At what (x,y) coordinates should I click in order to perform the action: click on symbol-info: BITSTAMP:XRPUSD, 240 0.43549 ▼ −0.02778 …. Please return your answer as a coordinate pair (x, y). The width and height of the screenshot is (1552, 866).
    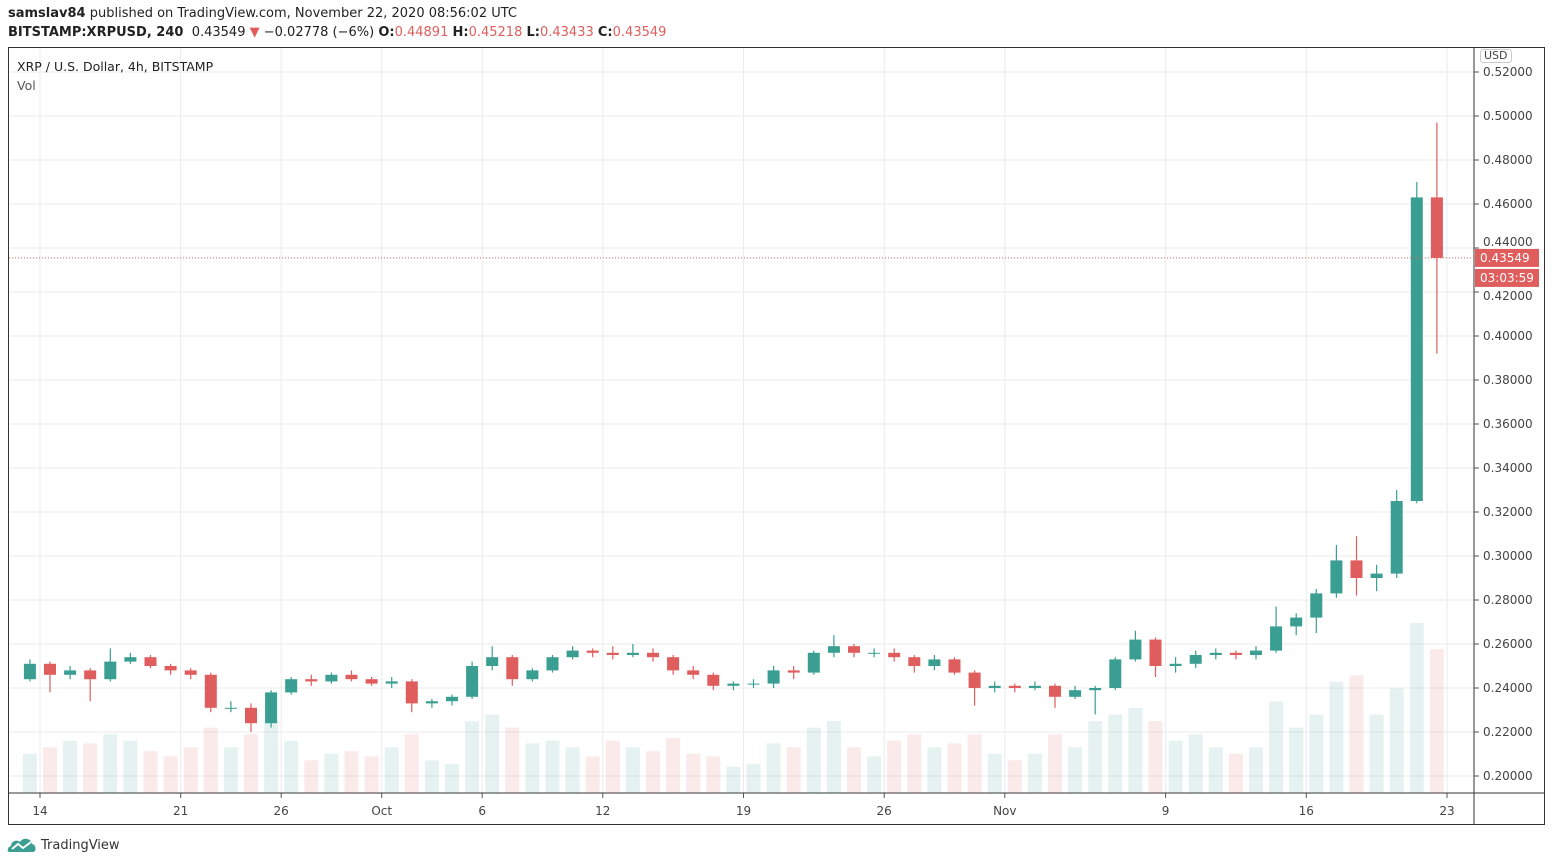
    Looking at the image, I should click on (337, 32).